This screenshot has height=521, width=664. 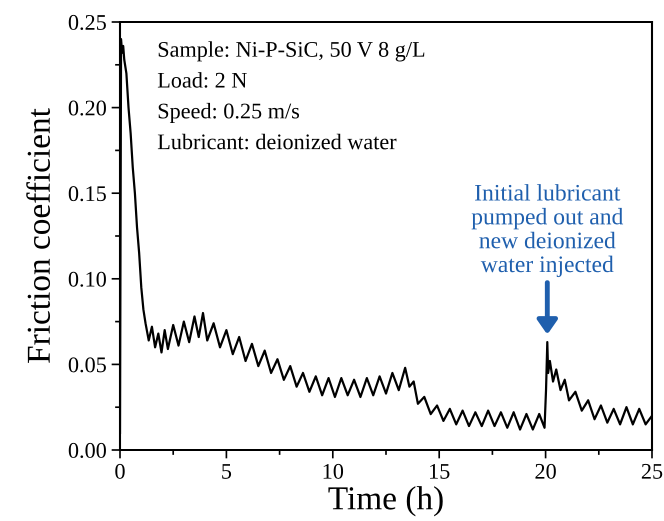 I want to click on y-tick-label: 0.15, so click(x=87, y=194).